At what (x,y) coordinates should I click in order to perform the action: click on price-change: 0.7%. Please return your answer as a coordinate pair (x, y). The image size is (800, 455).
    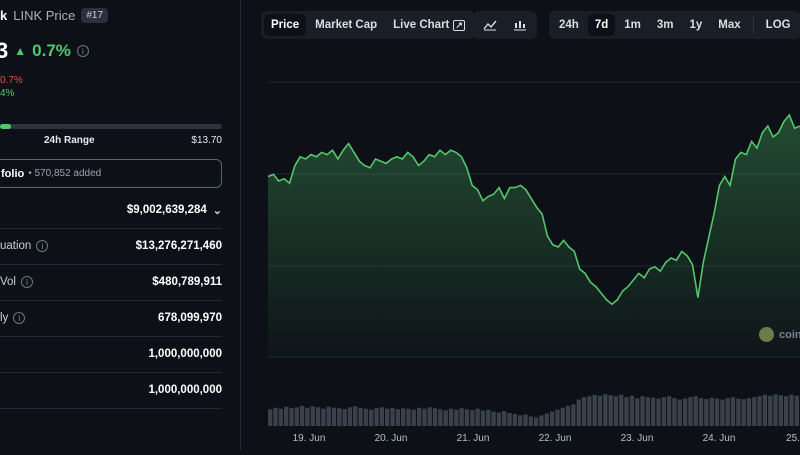
    Looking at the image, I should click on (51, 50).